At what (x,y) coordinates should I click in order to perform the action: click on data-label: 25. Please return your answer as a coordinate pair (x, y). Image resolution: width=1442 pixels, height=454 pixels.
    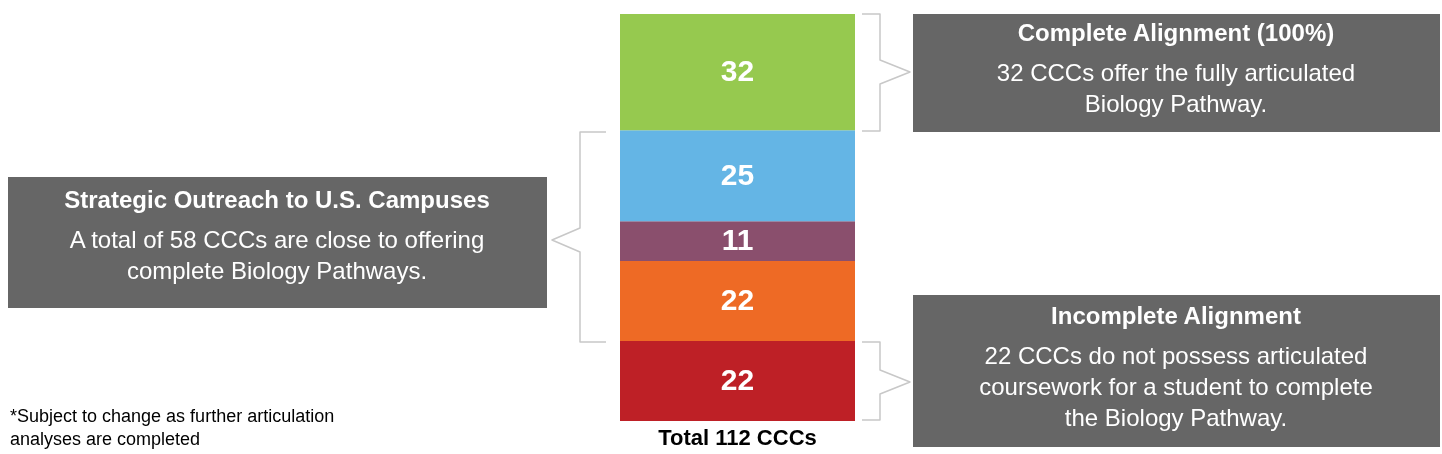
    Looking at the image, I should click on (737, 174).